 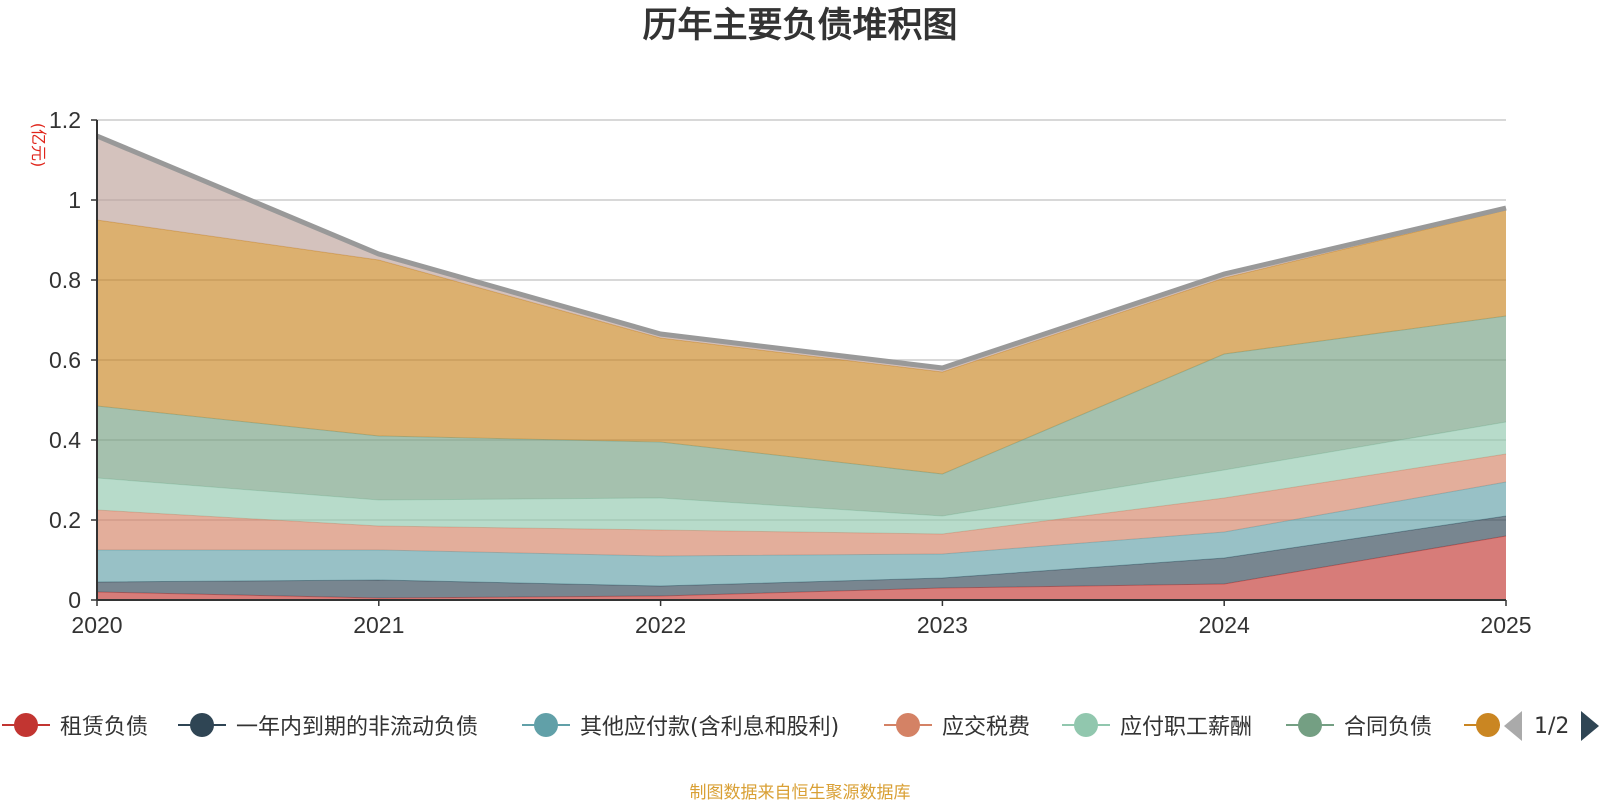 What do you see at coordinates (1513, 726) in the screenshot?
I see `prev-page-icon` at bounding box center [1513, 726].